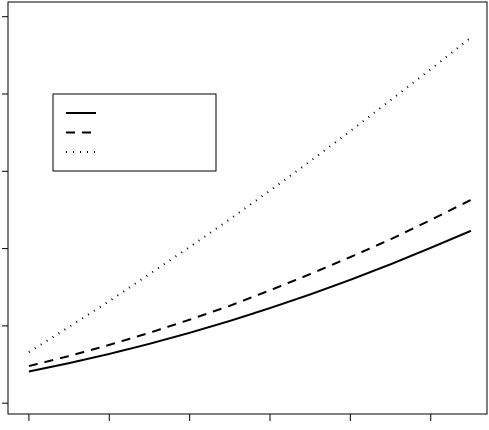 Image resolution: width=489 pixels, height=430 pixels. I want to click on legend-box, so click(134, 132).